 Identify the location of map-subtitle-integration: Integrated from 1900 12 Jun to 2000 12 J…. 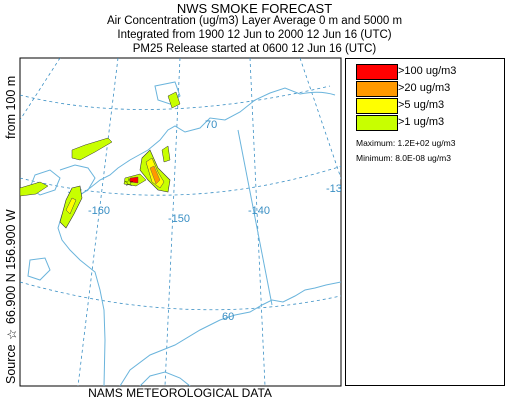
(254, 35).